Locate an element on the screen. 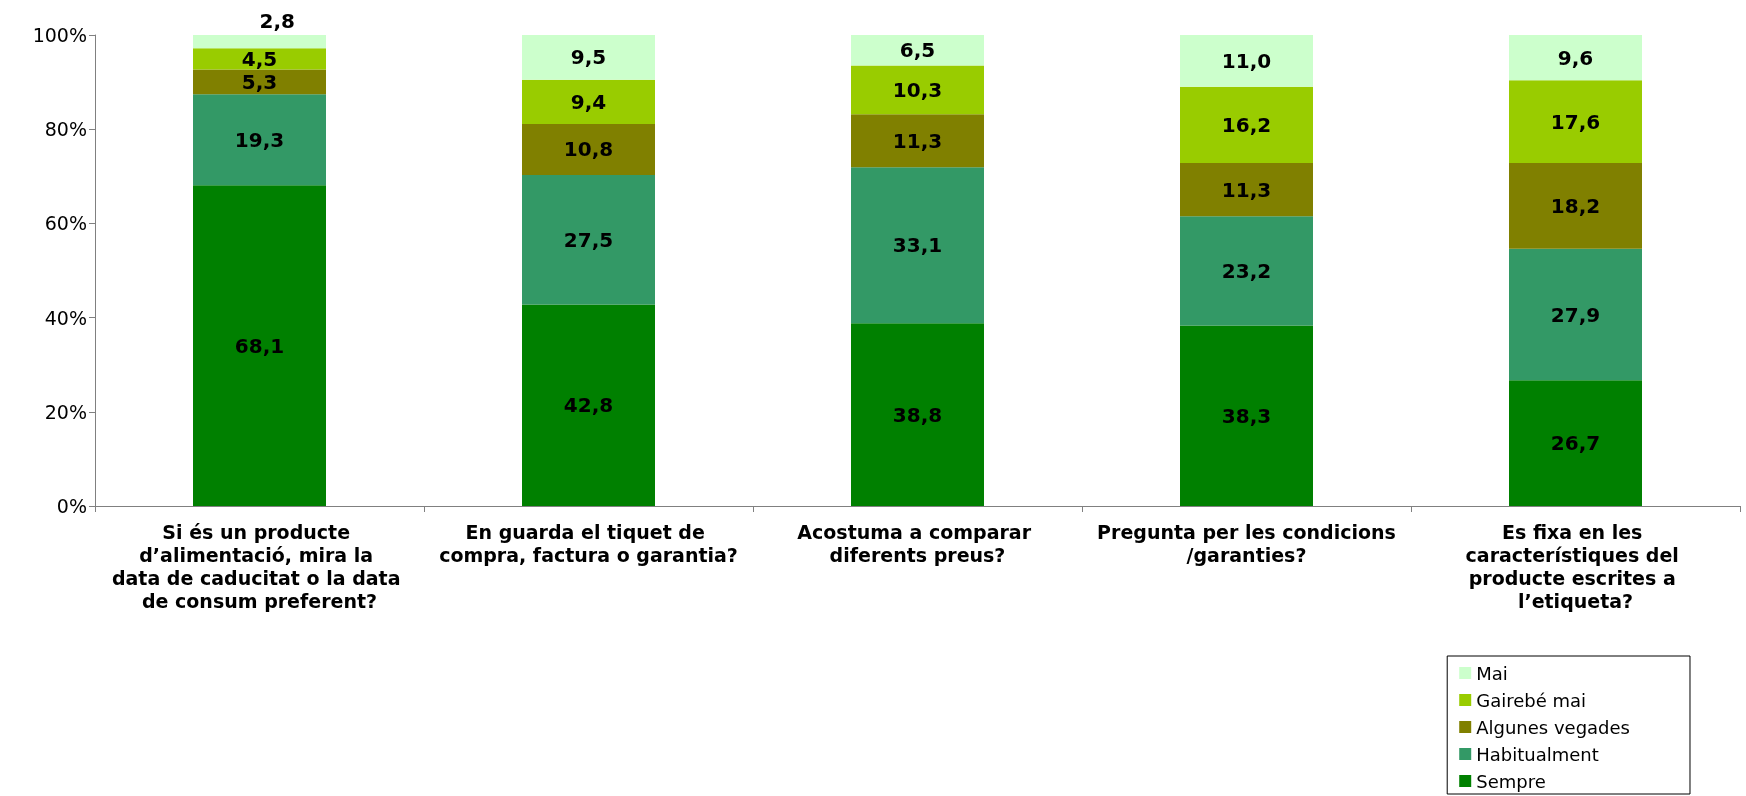  data-label: 38,3 is located at coordinates (1246, 415).